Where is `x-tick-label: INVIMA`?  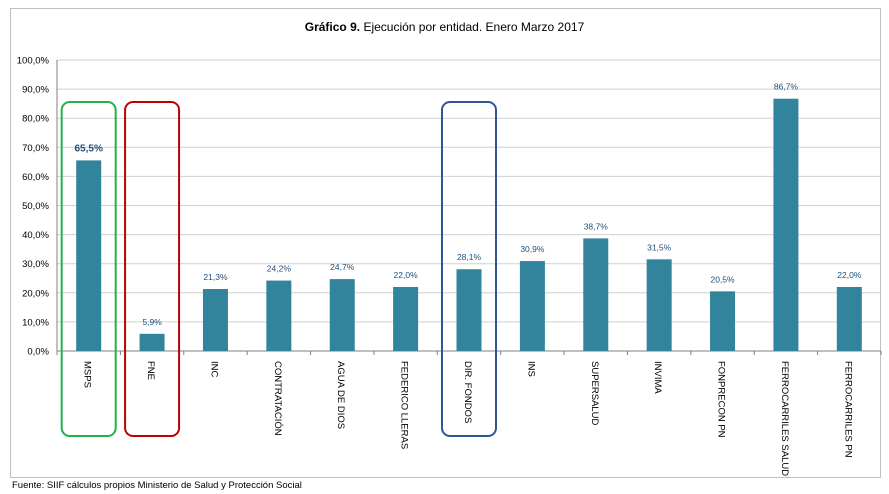
x-tick-label: INVIMA is located at coordinates (657, 377).